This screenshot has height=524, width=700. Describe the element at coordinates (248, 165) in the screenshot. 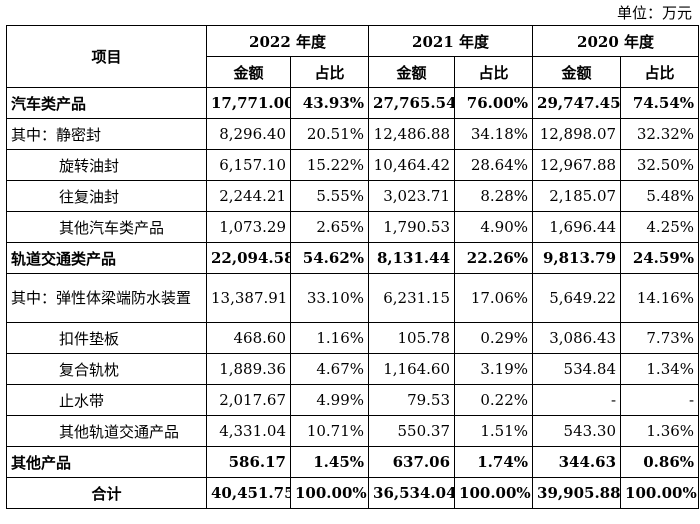

I see `amount-cell: 6,157.10` at that location.